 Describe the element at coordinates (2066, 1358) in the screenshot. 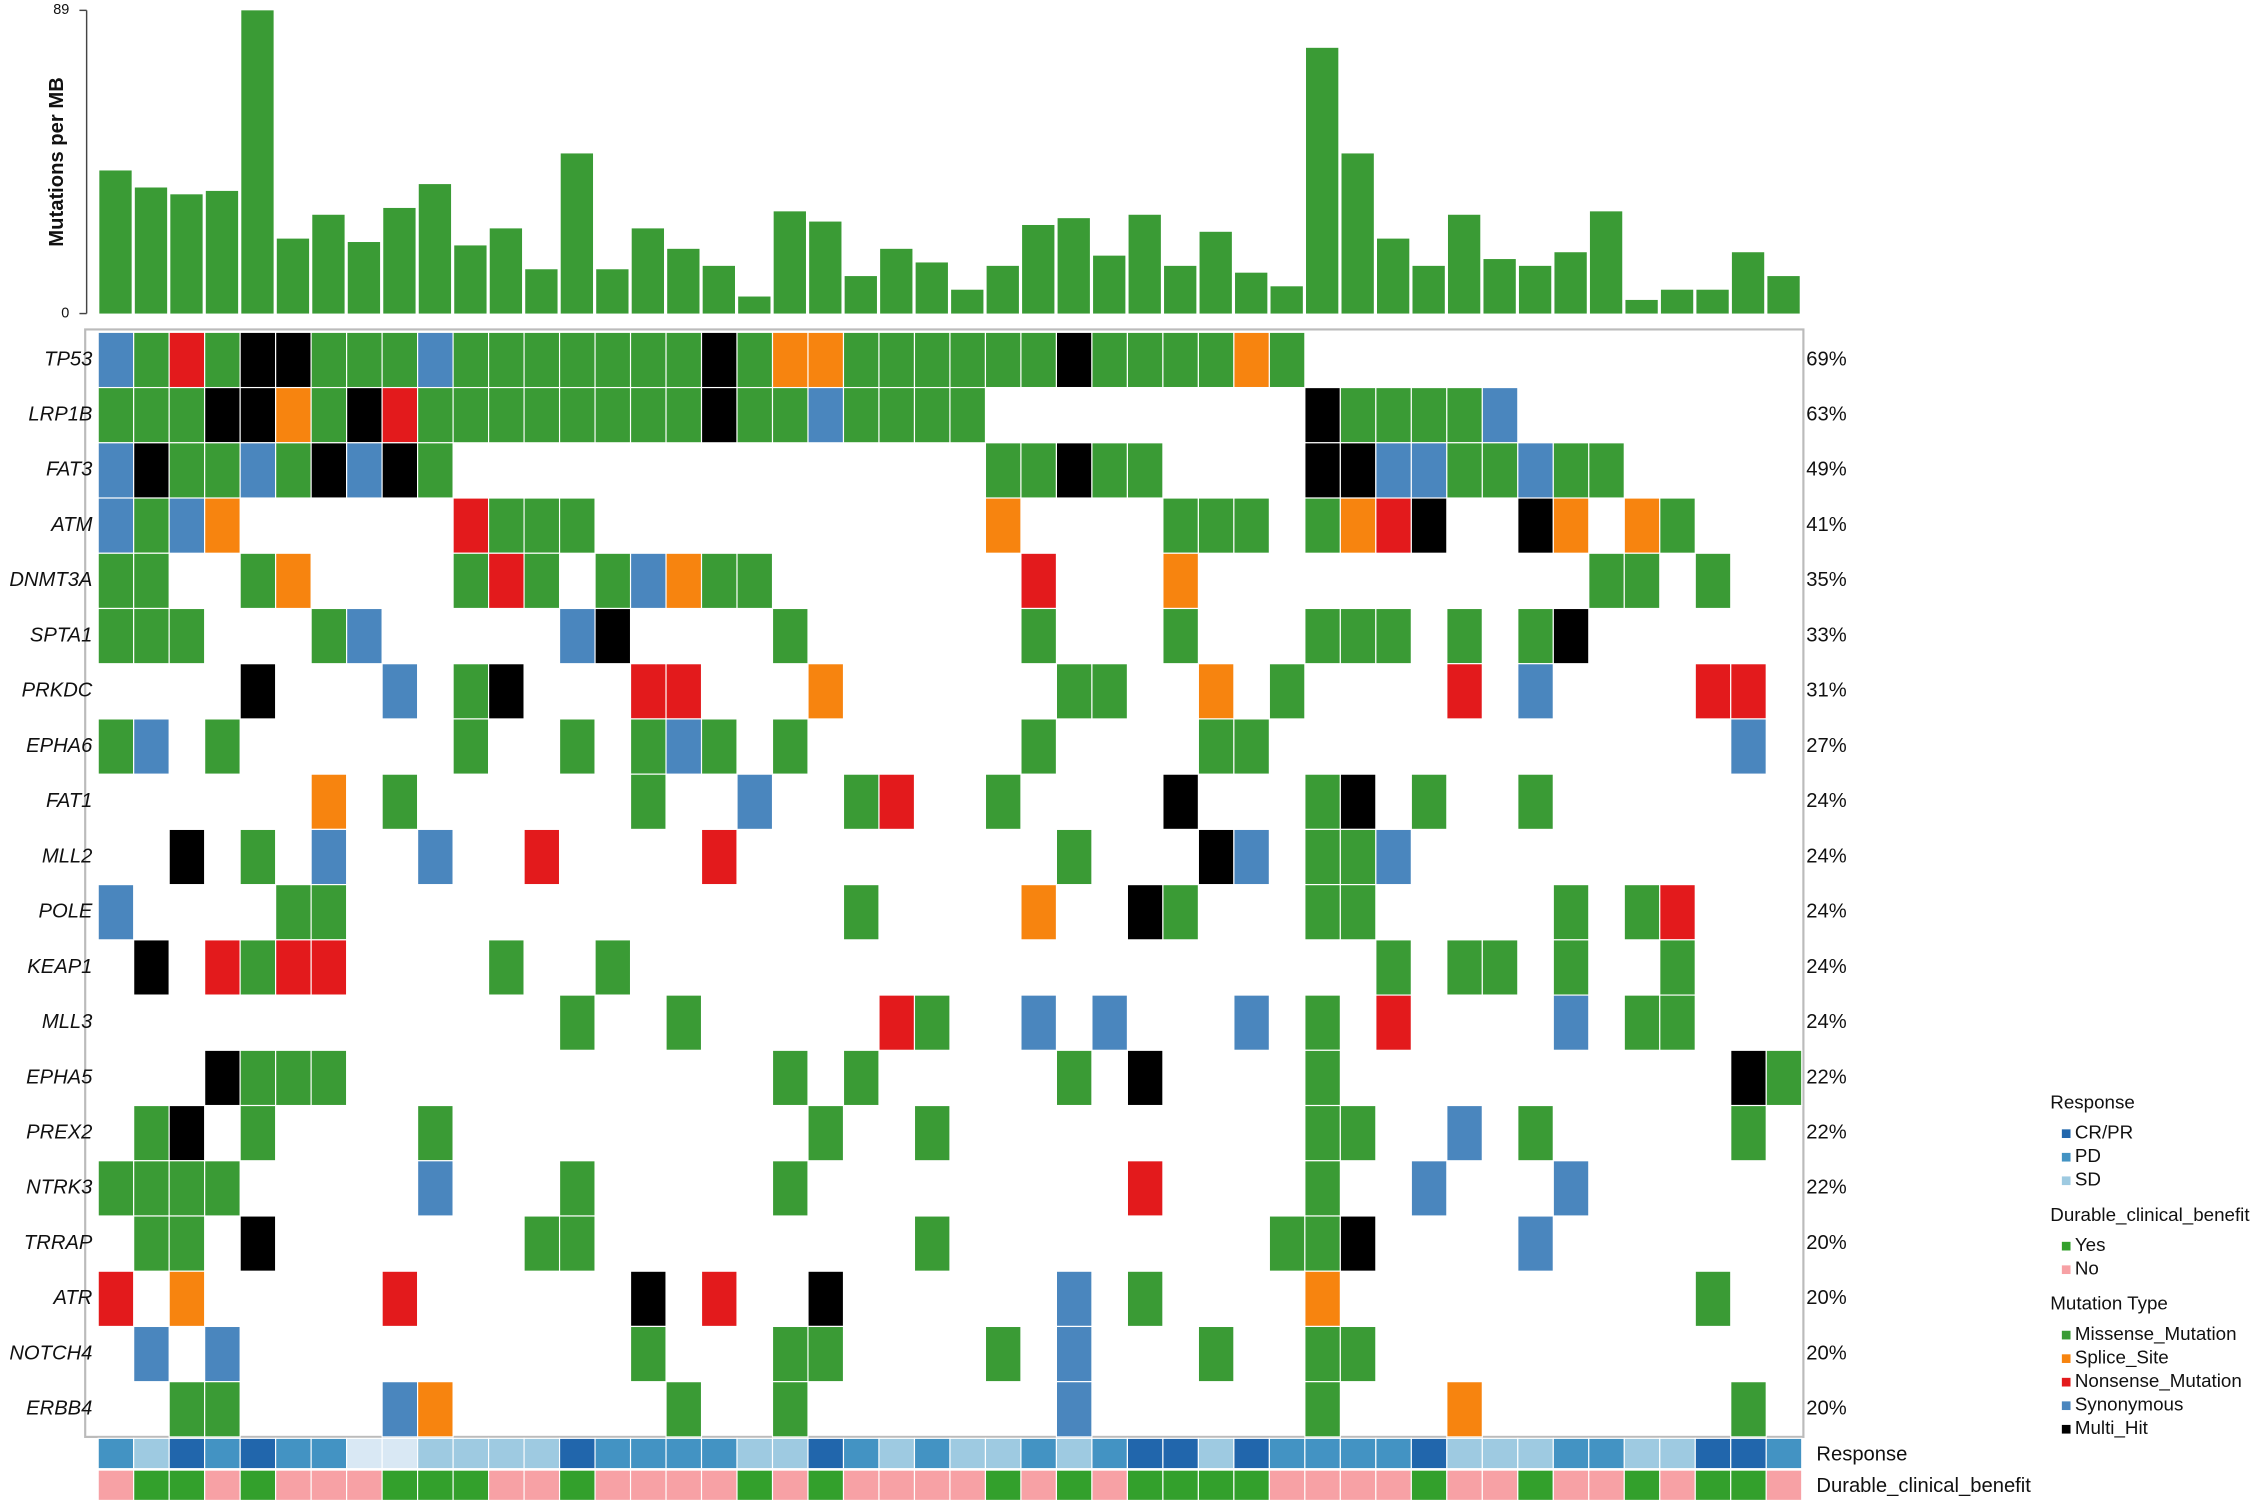

I see `legend-swatch` at that location.